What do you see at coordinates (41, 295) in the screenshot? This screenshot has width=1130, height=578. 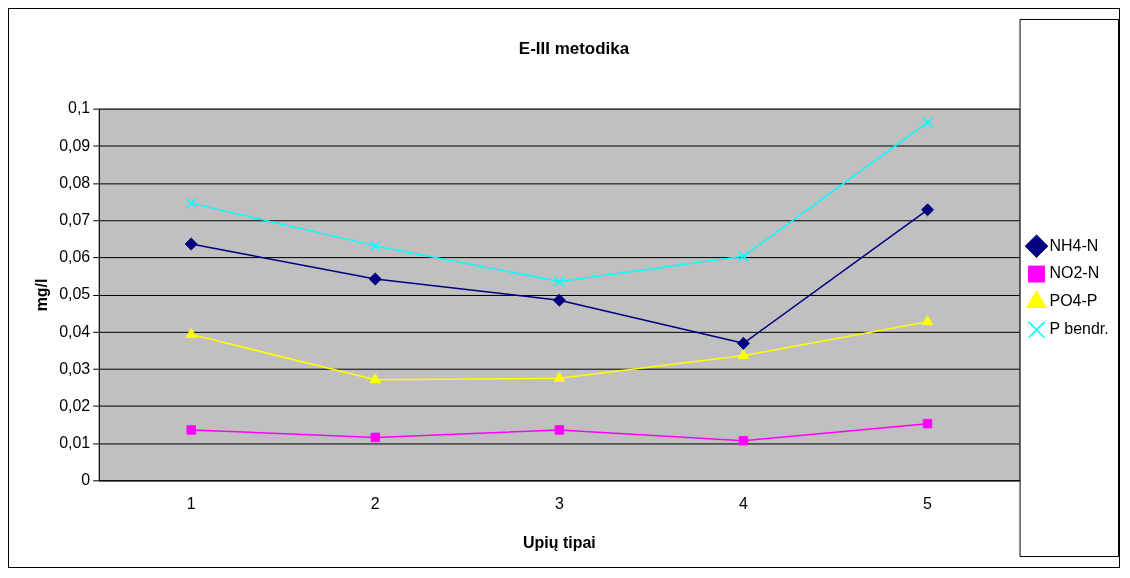 I see `y-axis-title: mg/l` at bounding box center [41, 295].